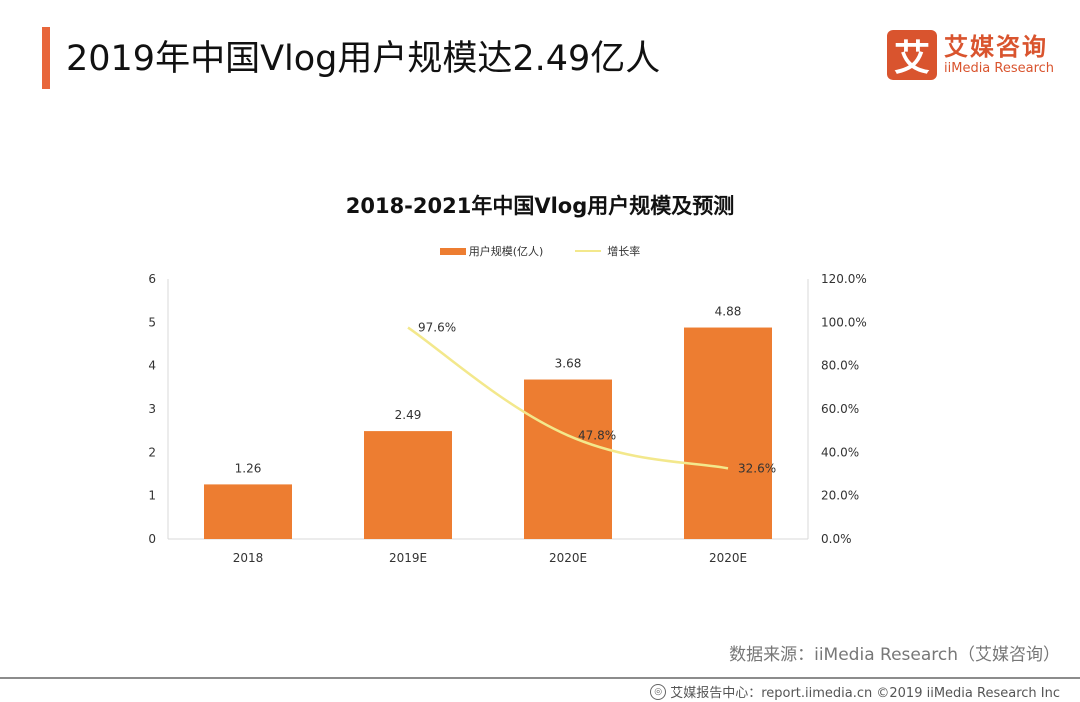 This screenshot has width=1080, height=702. I want to click on y-left-tick-label: 1, so click(152, 496).